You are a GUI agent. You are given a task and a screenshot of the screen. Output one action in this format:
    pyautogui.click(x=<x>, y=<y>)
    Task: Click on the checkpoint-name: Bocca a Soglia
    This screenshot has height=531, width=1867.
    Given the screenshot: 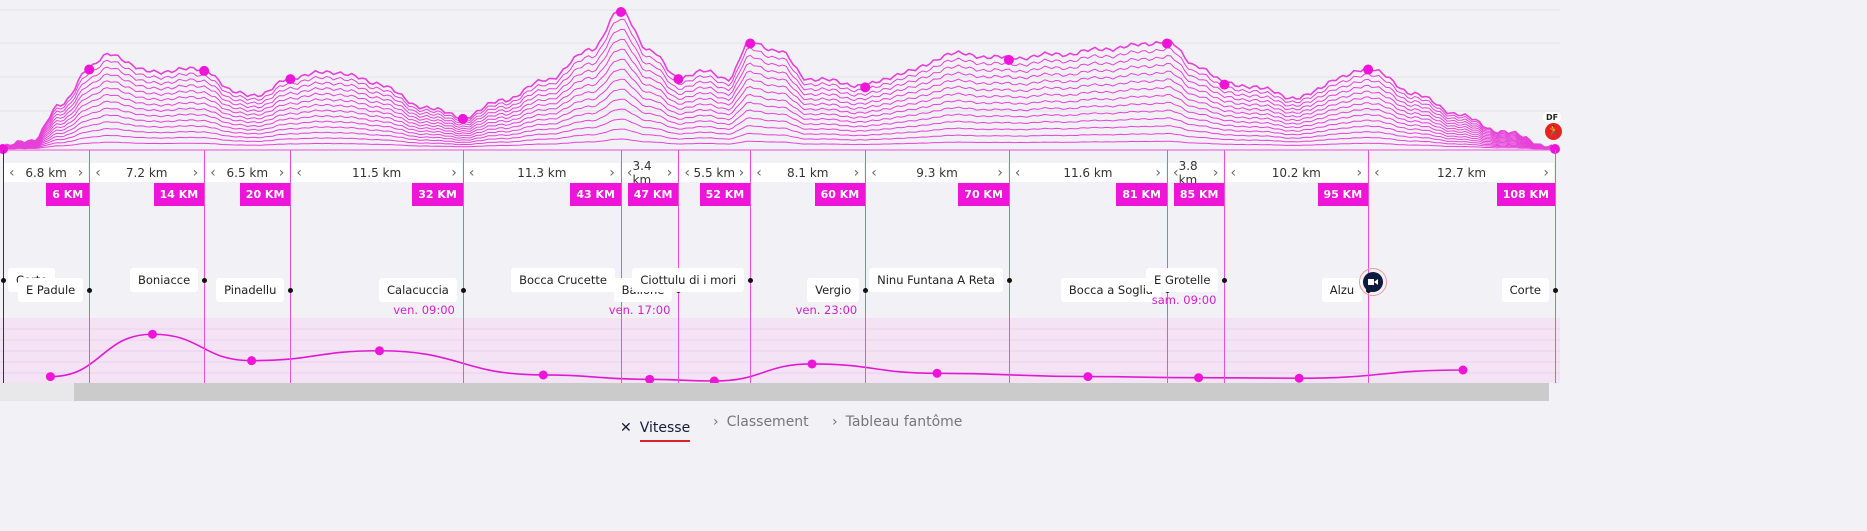 What is the action you would take?
    pyautogui.click(x=1110, y=290)
    